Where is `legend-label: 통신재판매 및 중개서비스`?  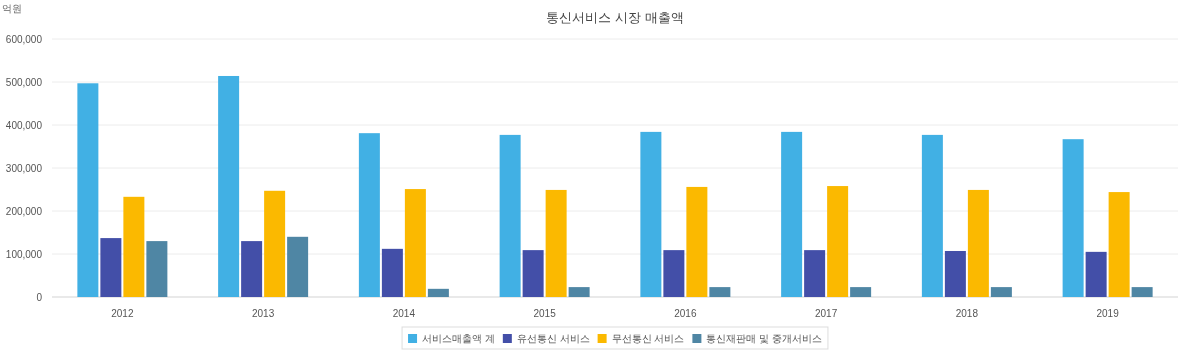 legend-label: 통신재판매 및 중개서비스 is located at coordinates (764, 338).